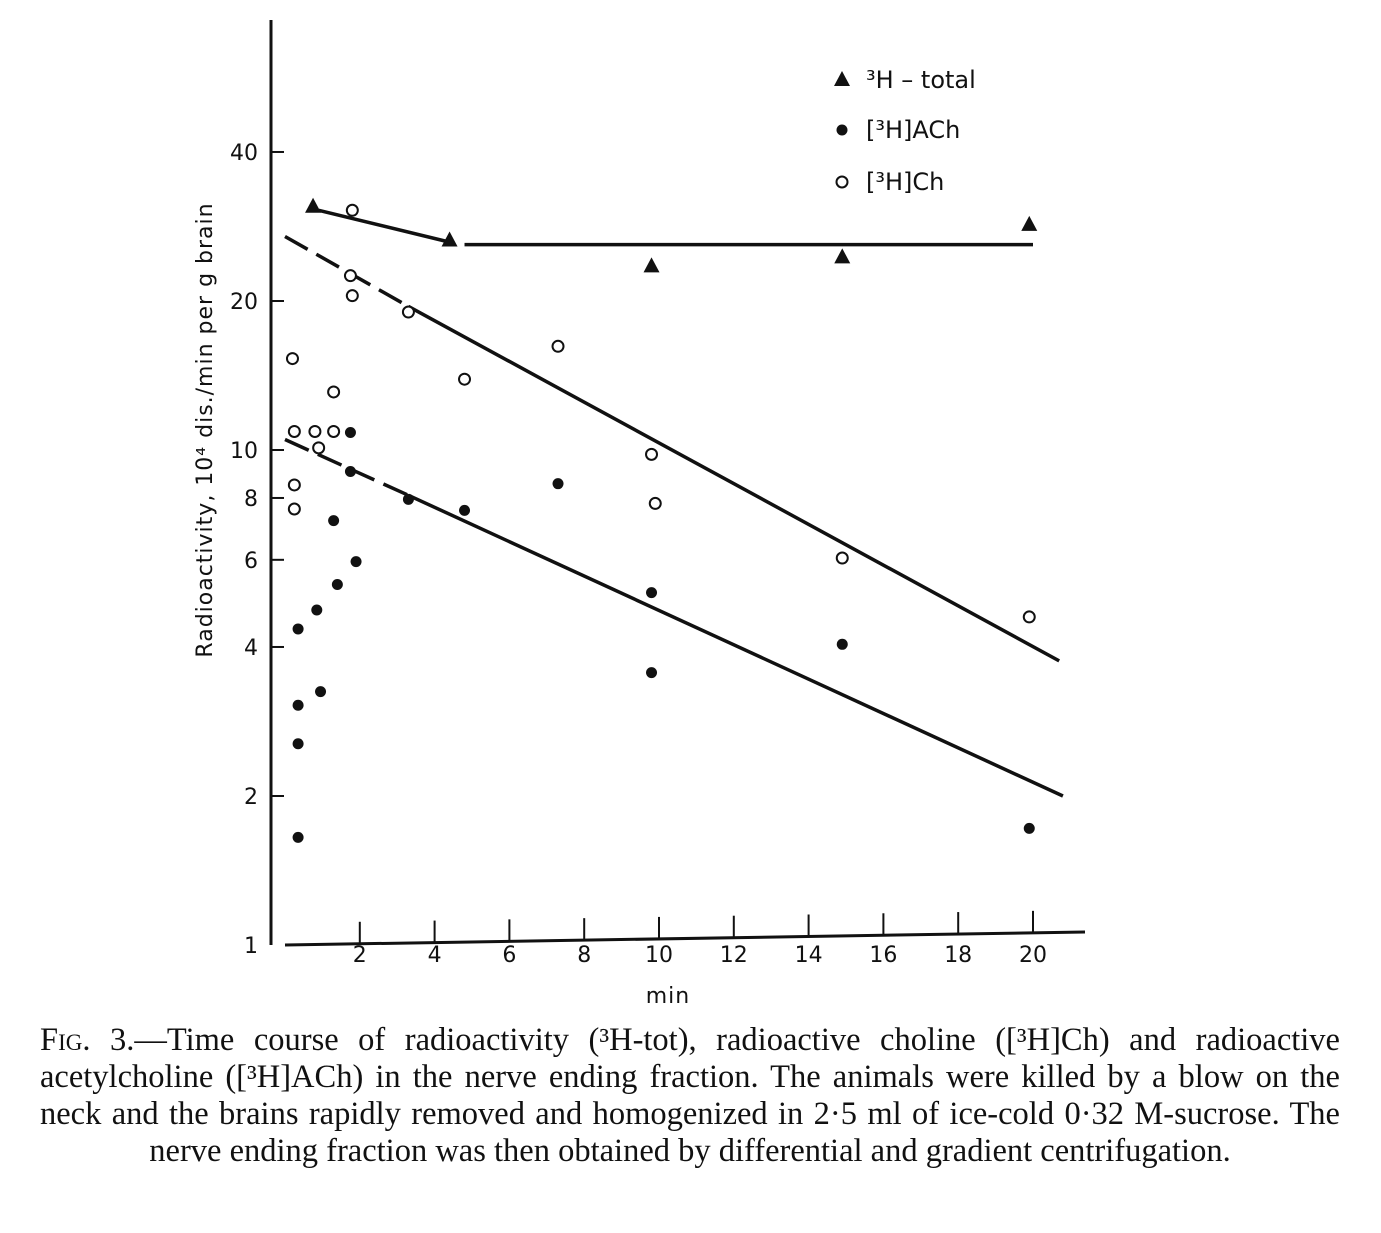  What do you see at coordinates (384, 226) in the screenshot?
I see `fit-line-total` at bounding box center [384, 226].